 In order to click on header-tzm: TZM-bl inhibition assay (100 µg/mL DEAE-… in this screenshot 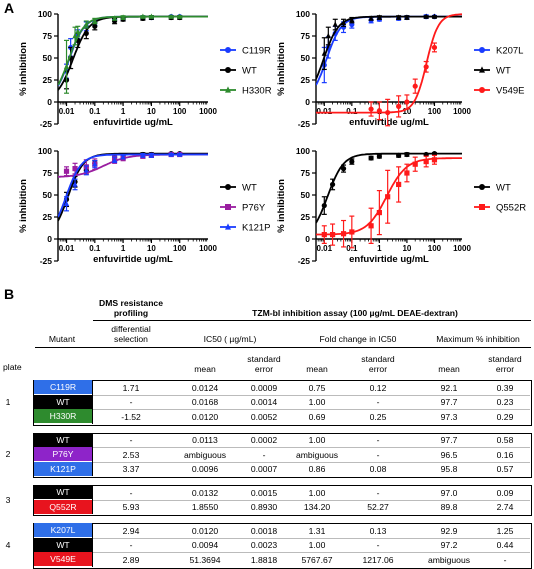, I will do `click(355, 313)`.